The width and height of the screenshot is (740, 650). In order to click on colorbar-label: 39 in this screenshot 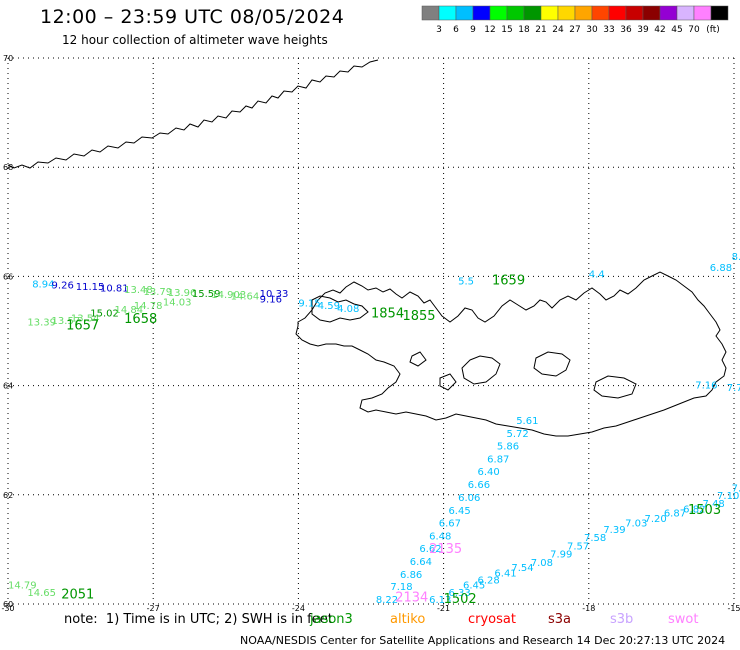, I will do `click(643, 30)`.